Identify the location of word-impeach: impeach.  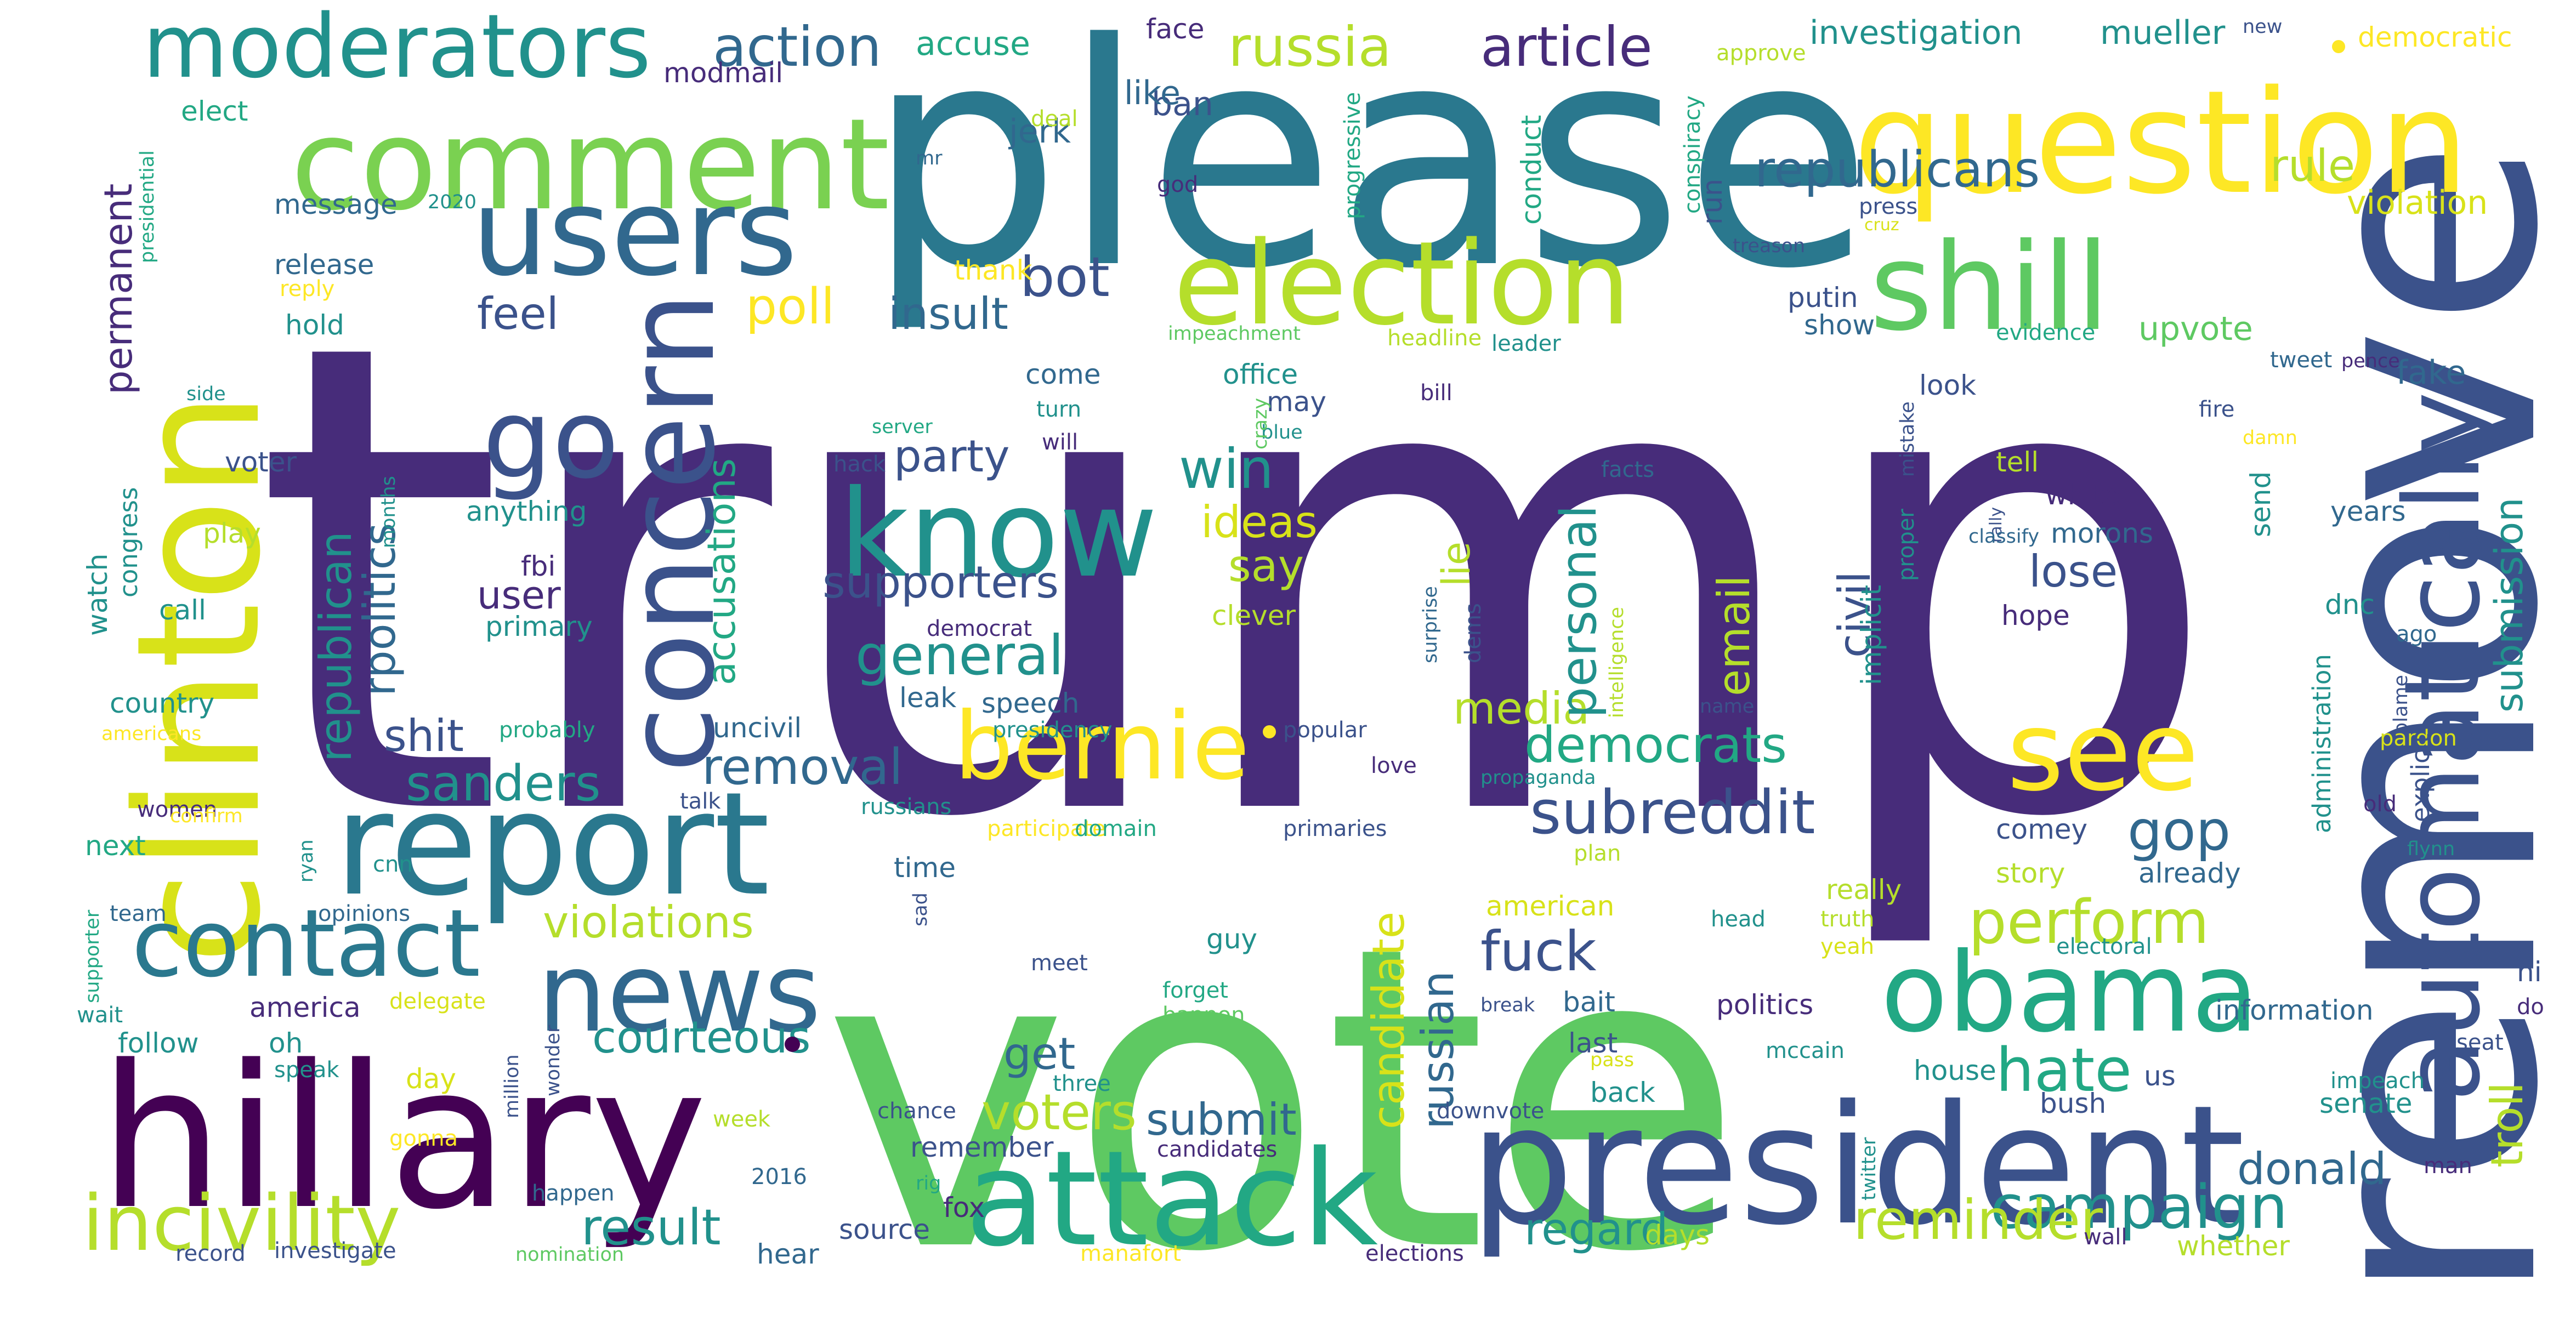
(2378, 1081).